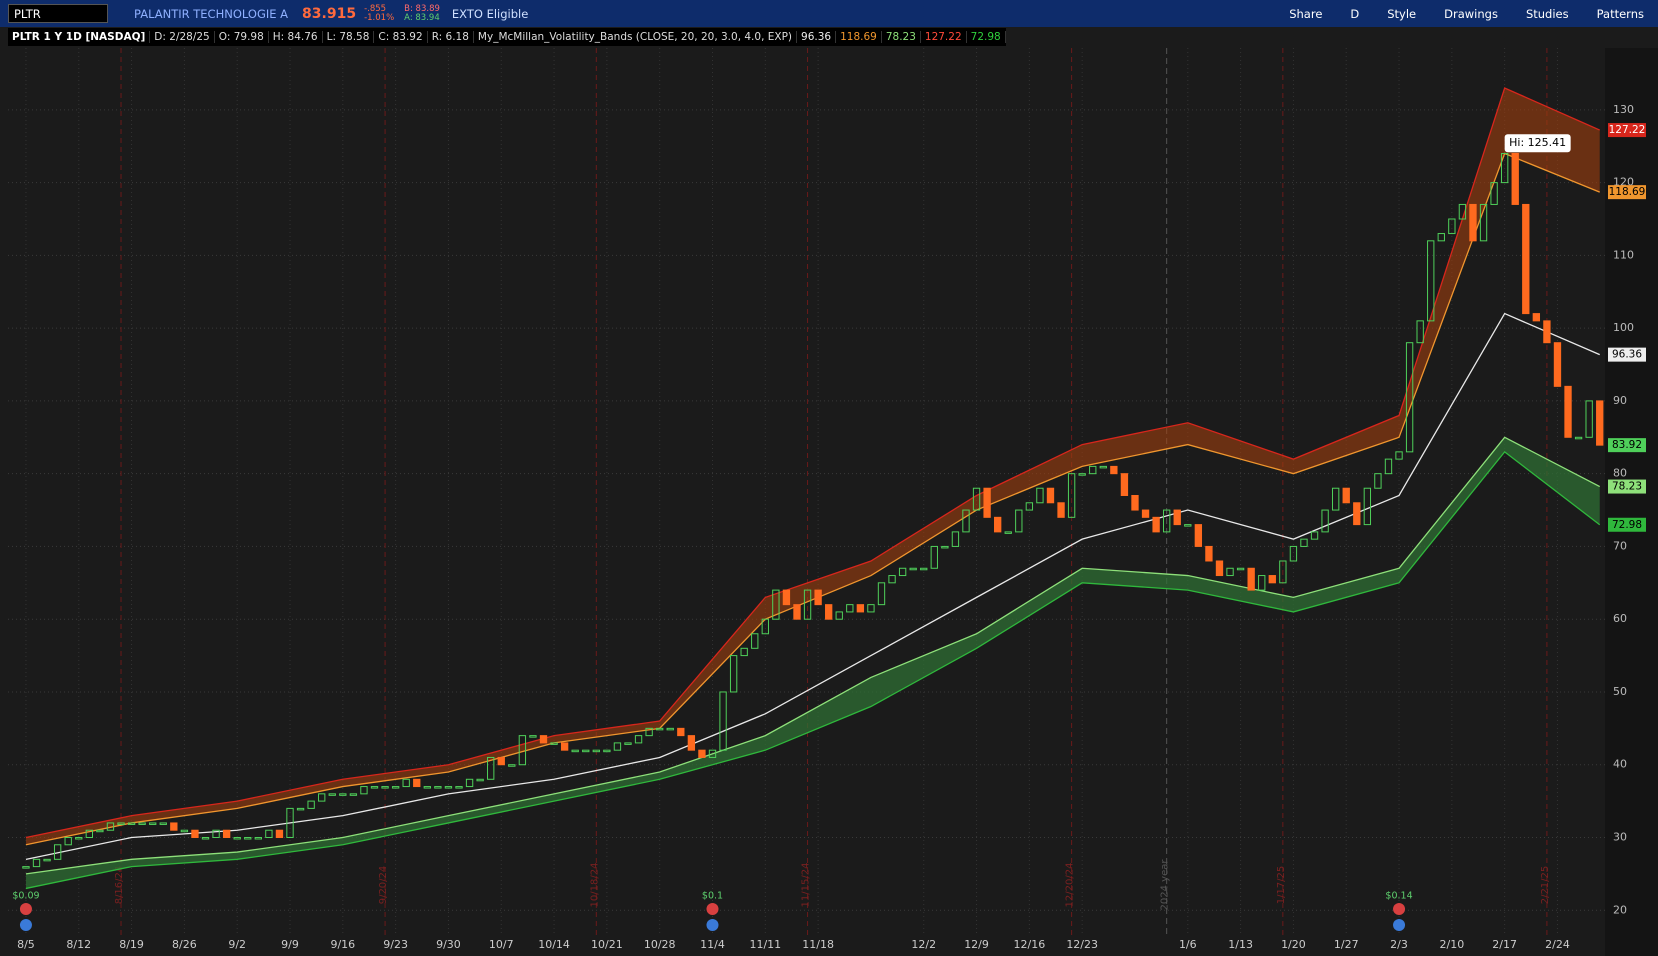  I want to click on y-tick-label: 90, so click(1620, 400).